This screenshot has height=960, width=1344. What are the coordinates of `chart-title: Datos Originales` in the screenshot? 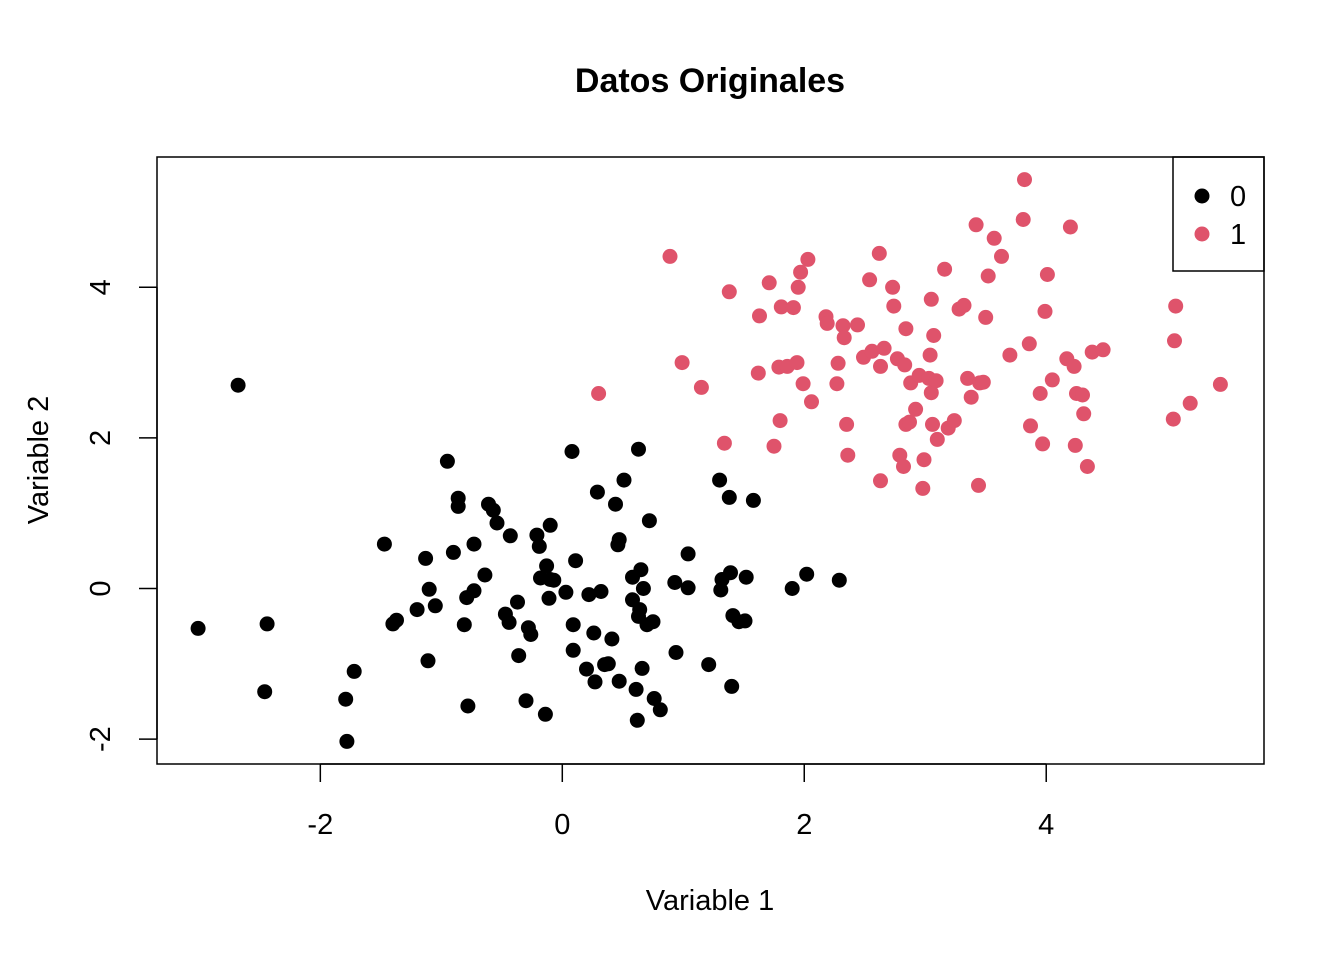 It's located at (710, 81).